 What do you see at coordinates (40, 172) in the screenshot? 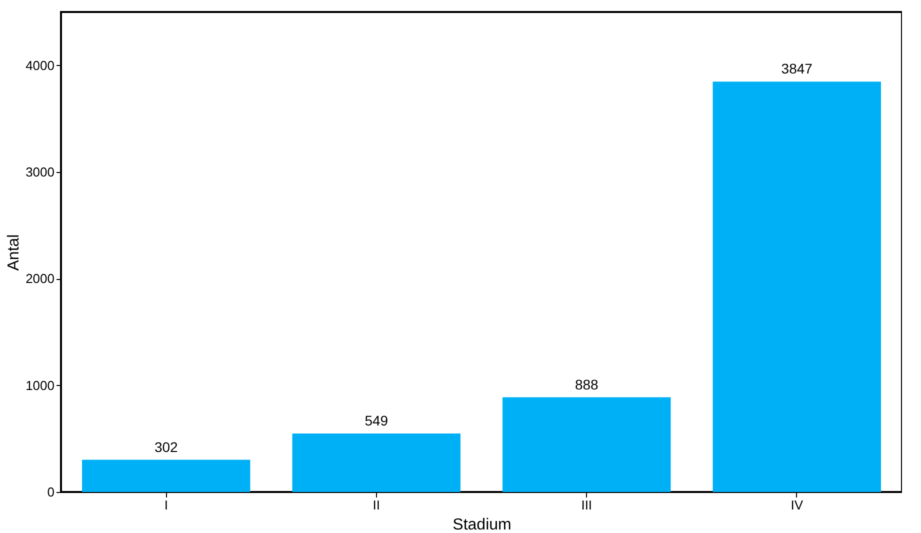
I see `y-tick-label: 3000` at bounding box center [40, 172].